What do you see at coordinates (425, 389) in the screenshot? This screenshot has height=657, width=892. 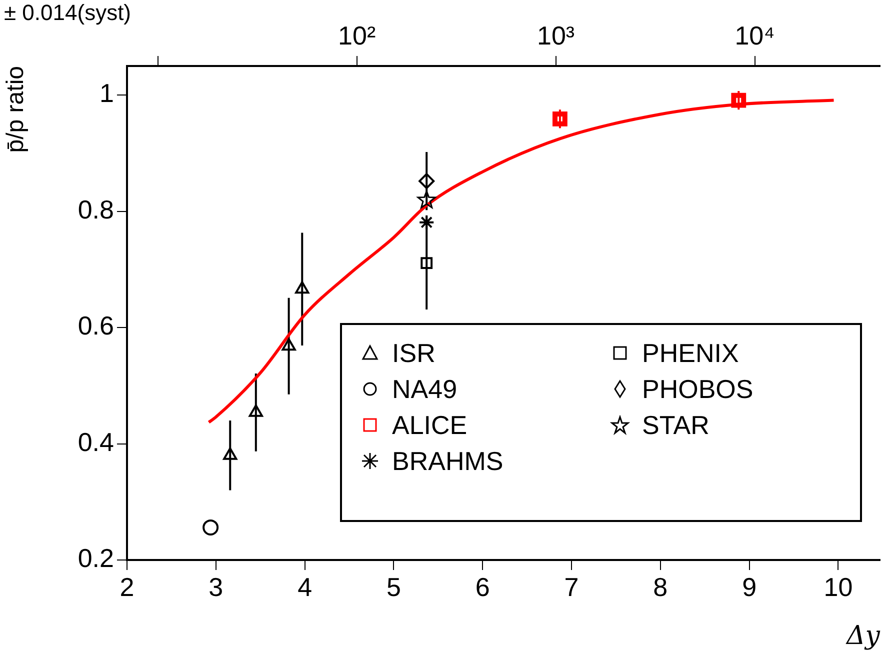 I see `legend-label: NA49` at bounding box center [425, 389].